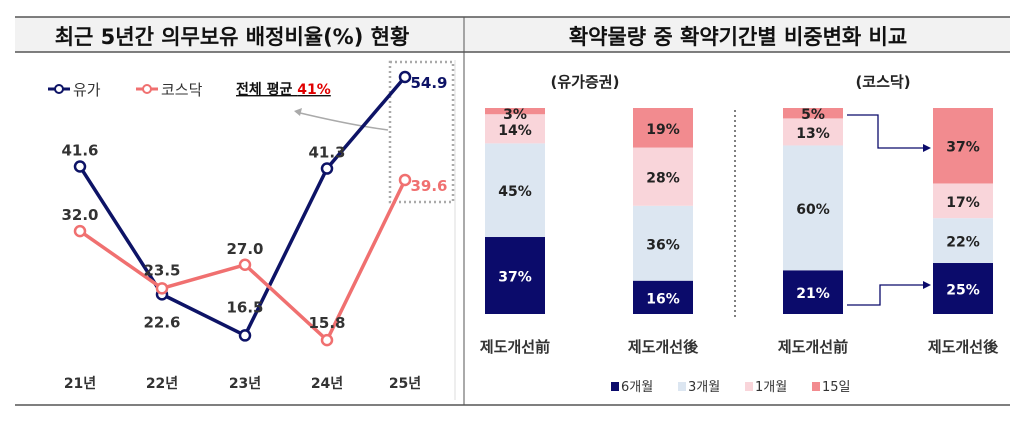  Describe the element at coordinates (637, 387) in the screenshot. I see `legend-label: 6개월` at that location.